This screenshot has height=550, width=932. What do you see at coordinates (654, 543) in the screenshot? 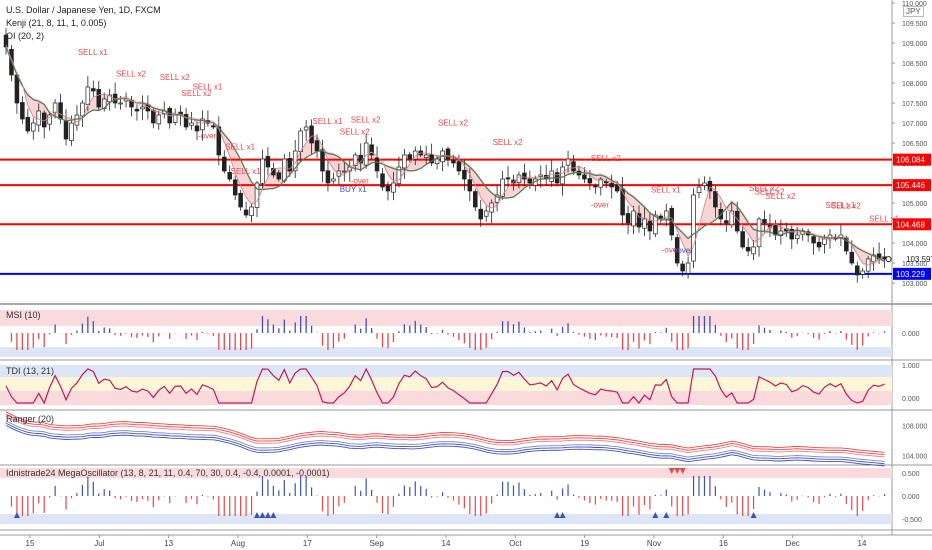
I see `time-tick-label: Nov` at bounding box center [654, 543].